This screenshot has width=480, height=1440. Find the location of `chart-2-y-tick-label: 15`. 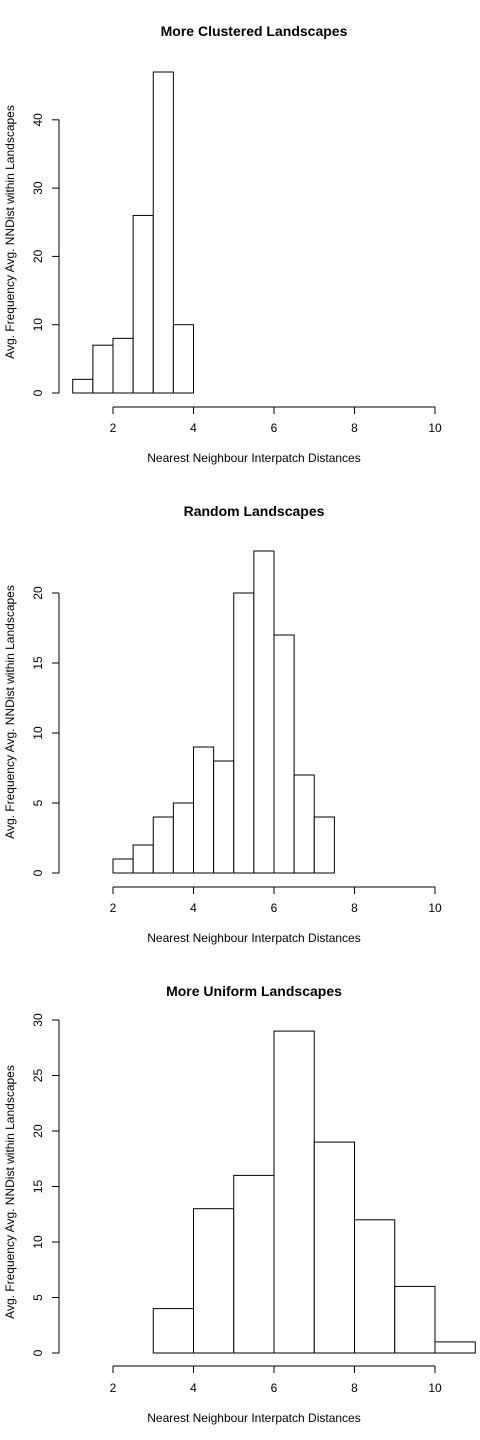

chart-2-y-tick-label: 15 is located at coordinates (38, 663).